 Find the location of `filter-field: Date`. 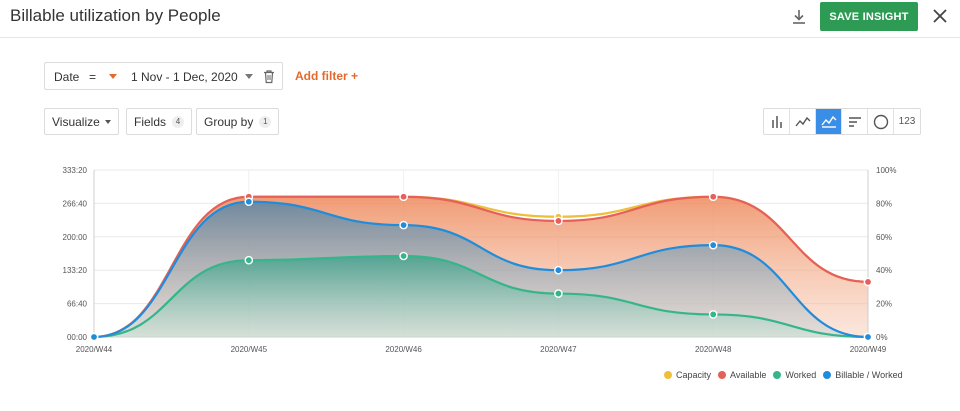

filter-field: Date is located at coordinates (67, 77).